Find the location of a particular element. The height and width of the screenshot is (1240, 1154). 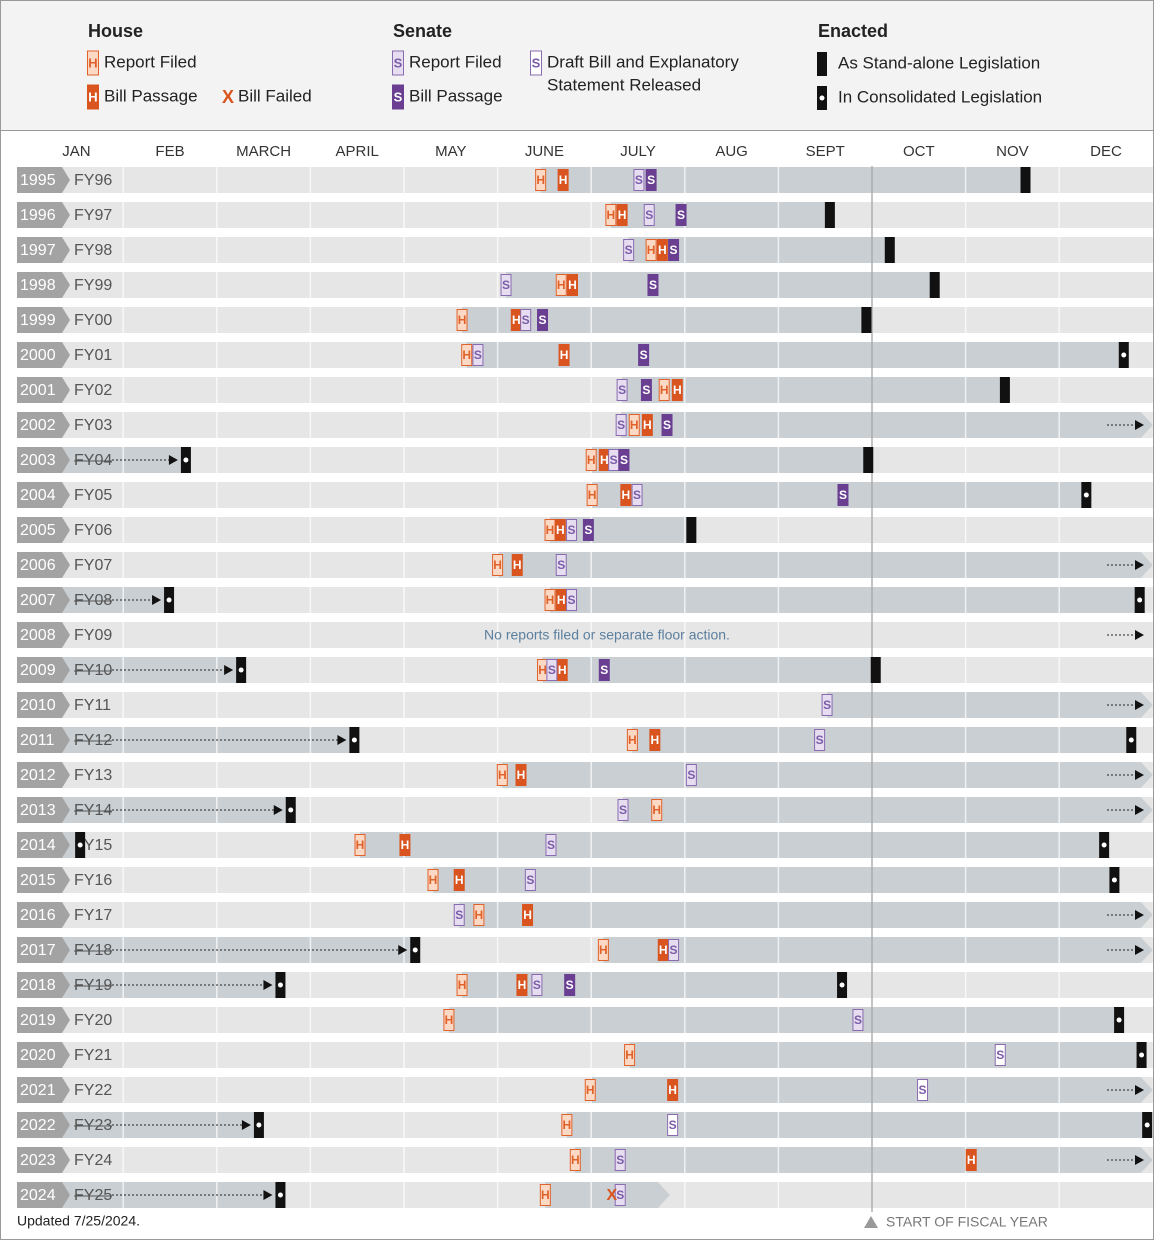

legend-title: House is located at coordinates (115, 31).